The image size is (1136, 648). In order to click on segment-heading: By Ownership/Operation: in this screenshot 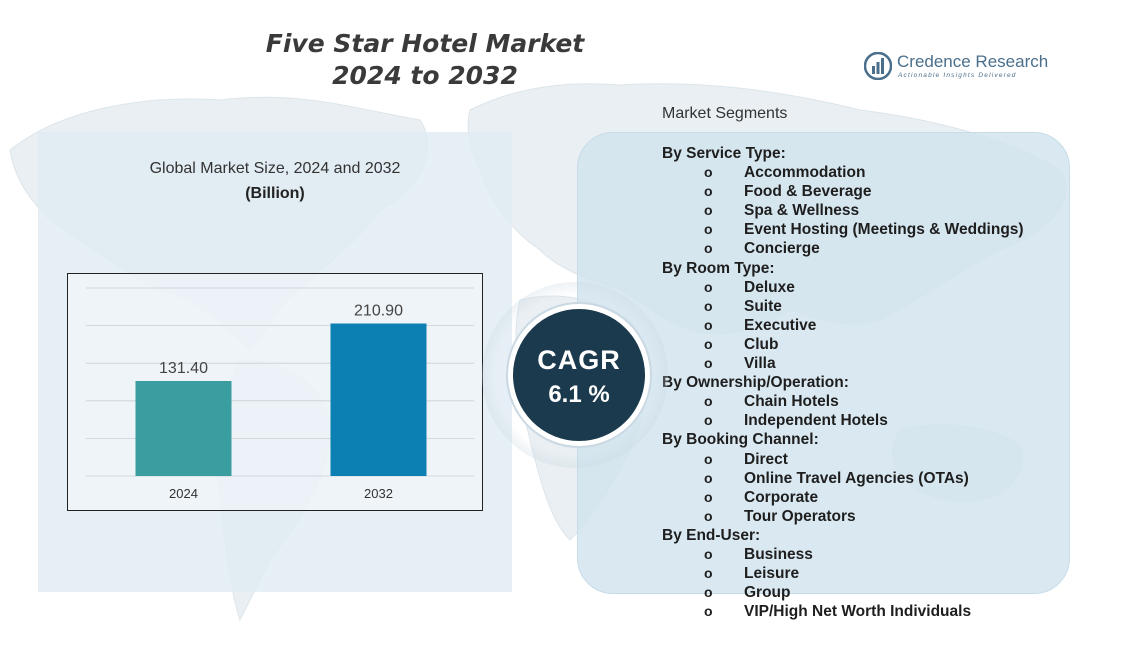, I will do `click(755, 383)`.